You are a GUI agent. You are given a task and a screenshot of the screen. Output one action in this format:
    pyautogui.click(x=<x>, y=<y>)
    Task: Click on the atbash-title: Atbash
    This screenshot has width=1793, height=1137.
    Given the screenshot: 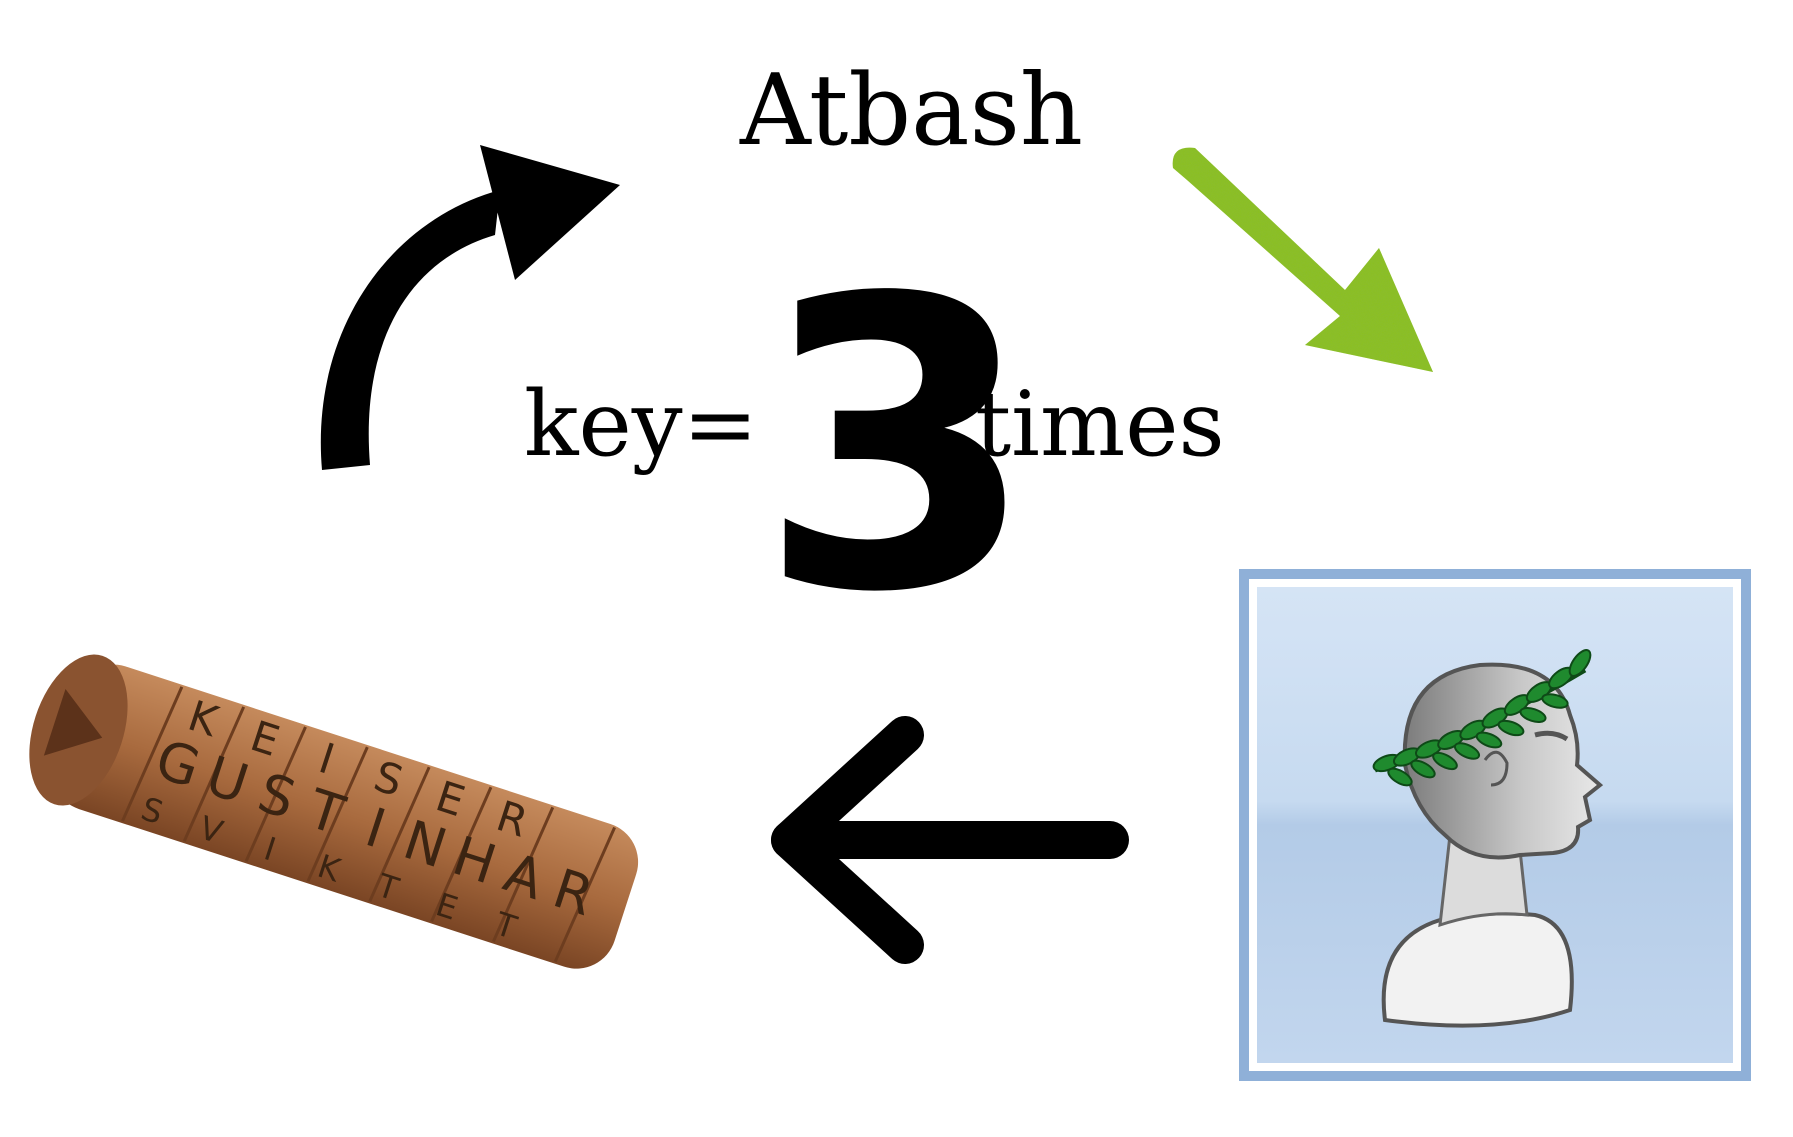 What is the action you would take?
    pyautogui.click(x=911, y=111)
    